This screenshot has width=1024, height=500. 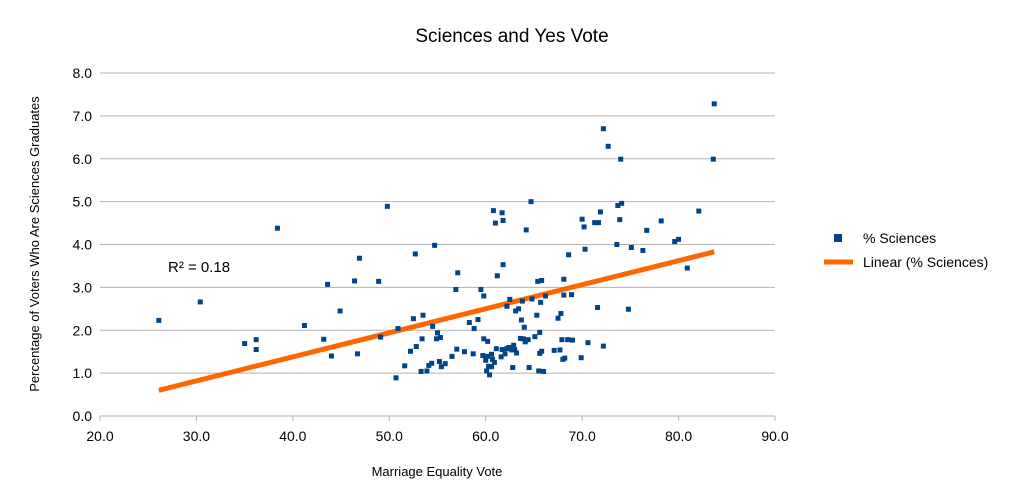 I want to click on y-tick-label: 2.0, so click(x=83, y=330).